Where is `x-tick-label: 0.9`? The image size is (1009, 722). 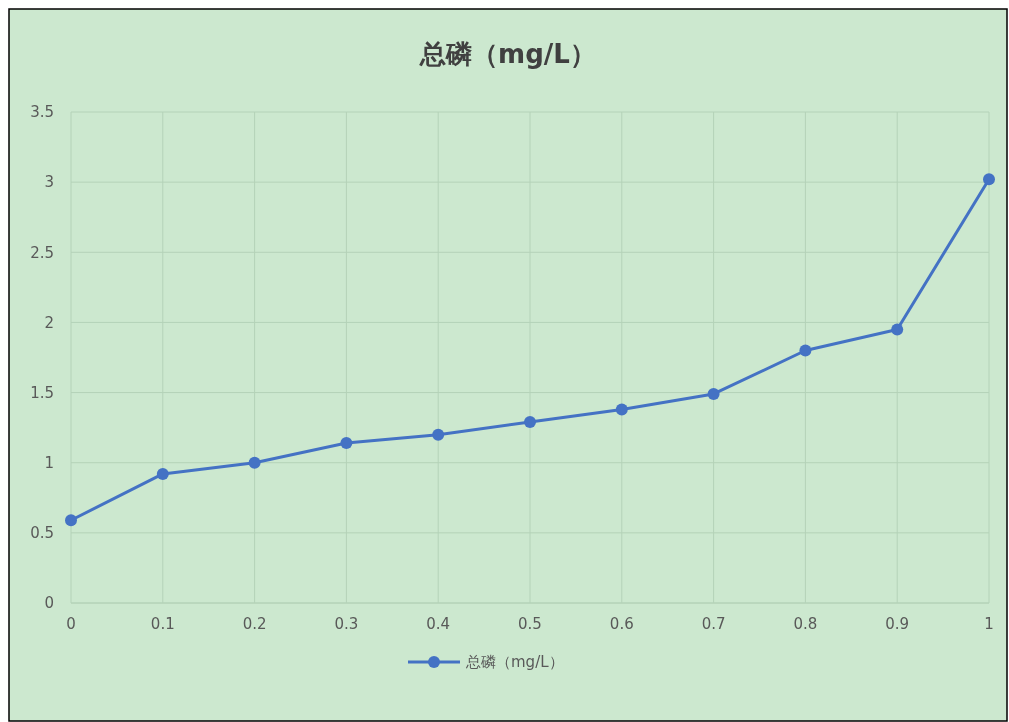
x-tick-label: 0.9 is located at coordinates (897, 624).